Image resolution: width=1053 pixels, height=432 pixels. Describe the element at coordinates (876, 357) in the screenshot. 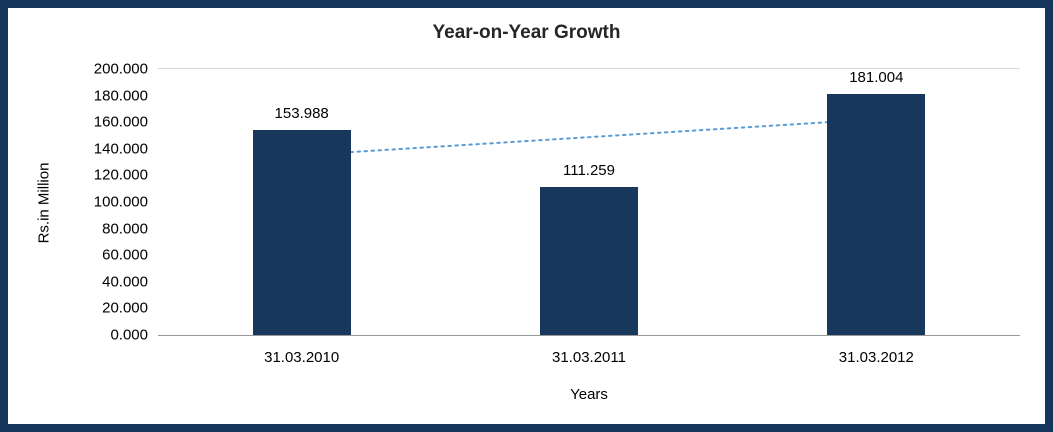

I see `x-category-label: 31.03.2012` at that location.